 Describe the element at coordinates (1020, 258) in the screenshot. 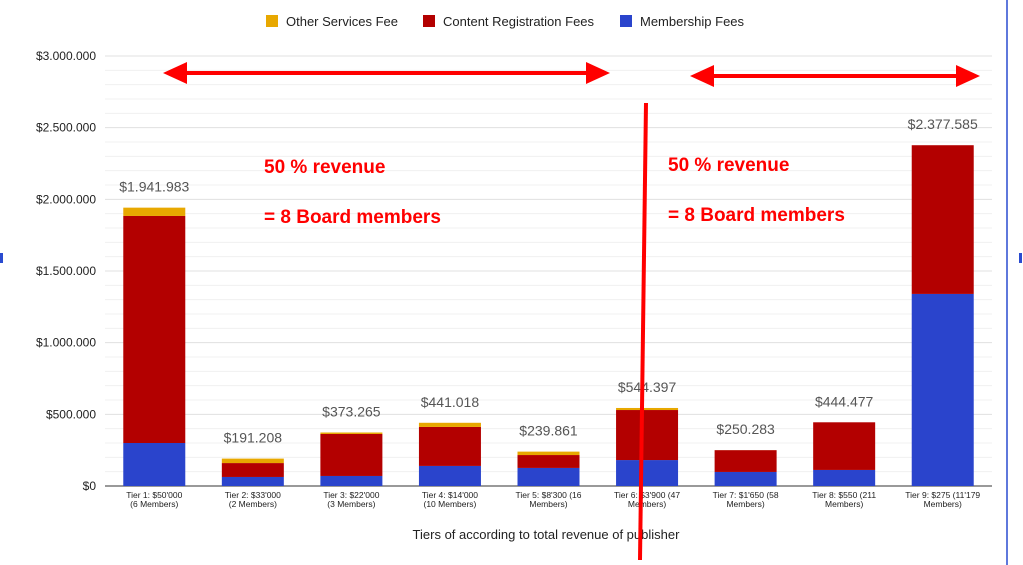

I see `right-edge-marker` at that location.